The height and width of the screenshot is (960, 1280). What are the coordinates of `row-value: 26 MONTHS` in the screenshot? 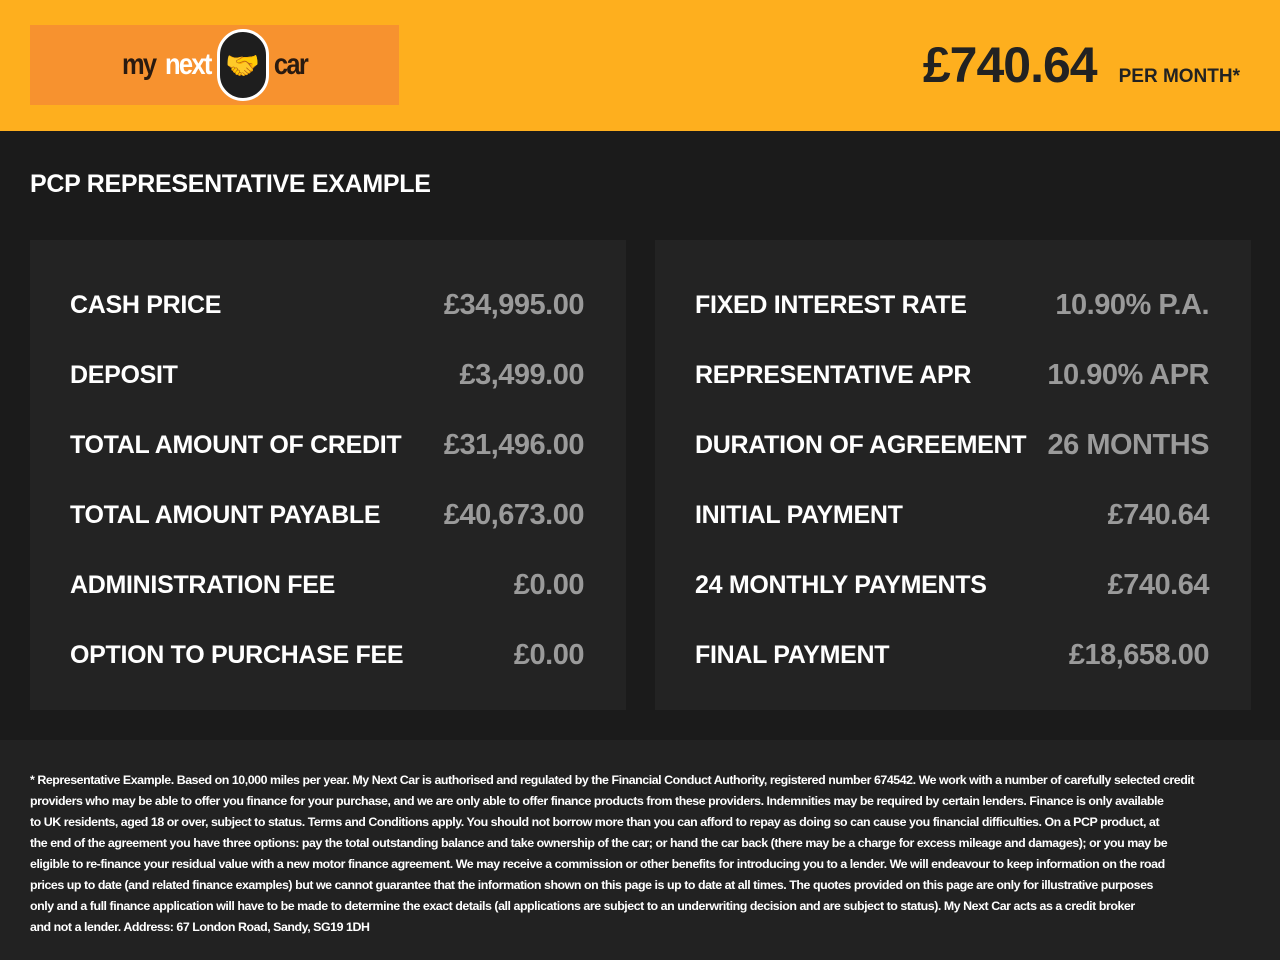 It's located at (1128, 444).